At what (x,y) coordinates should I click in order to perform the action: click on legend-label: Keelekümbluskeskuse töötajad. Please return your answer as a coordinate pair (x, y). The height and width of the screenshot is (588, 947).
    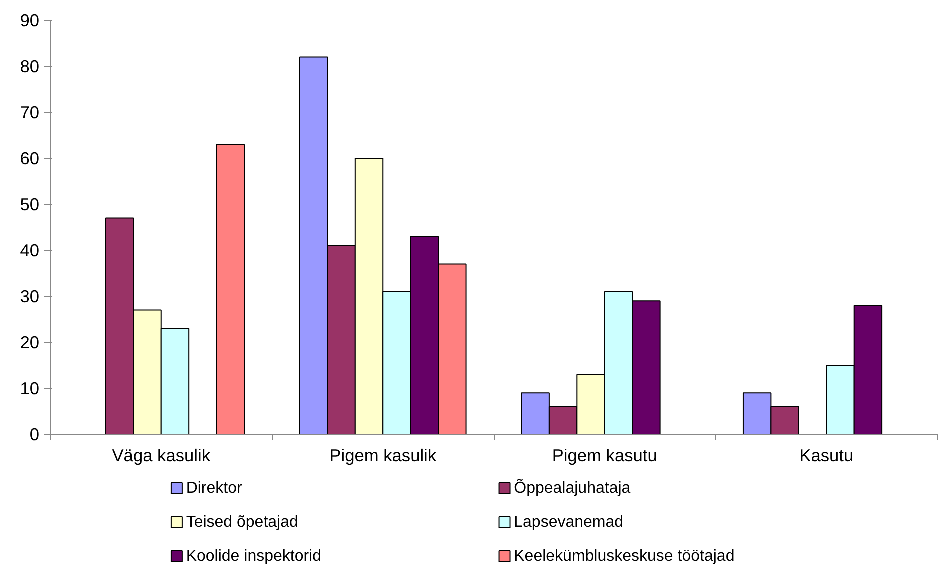
    Looking at the image, I should click on (624, 556).